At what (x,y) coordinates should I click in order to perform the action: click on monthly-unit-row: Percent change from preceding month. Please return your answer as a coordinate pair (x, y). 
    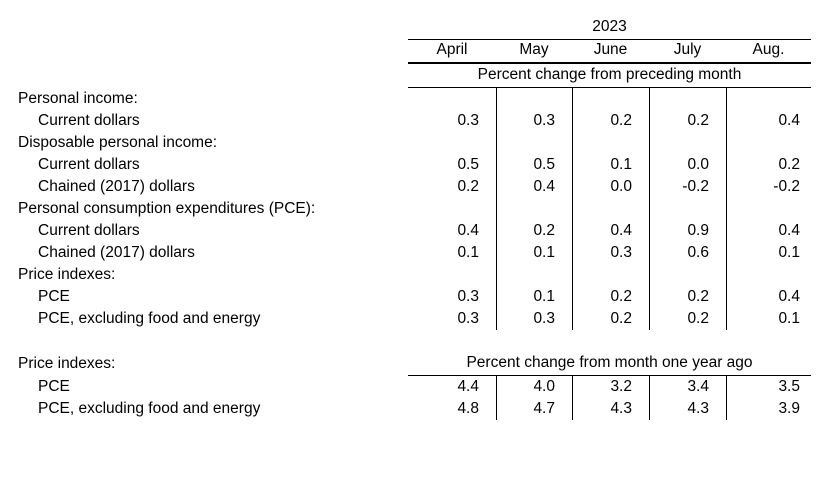
    Looking at the image, I should click on (420, 76).